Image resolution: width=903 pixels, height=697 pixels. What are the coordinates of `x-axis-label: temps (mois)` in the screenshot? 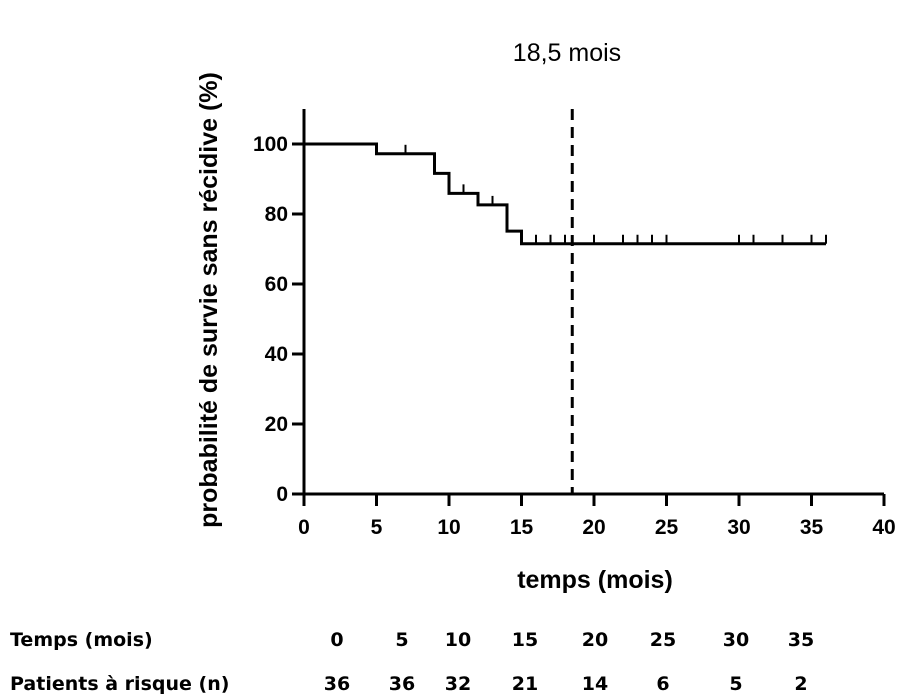 It's located at (595, 580).